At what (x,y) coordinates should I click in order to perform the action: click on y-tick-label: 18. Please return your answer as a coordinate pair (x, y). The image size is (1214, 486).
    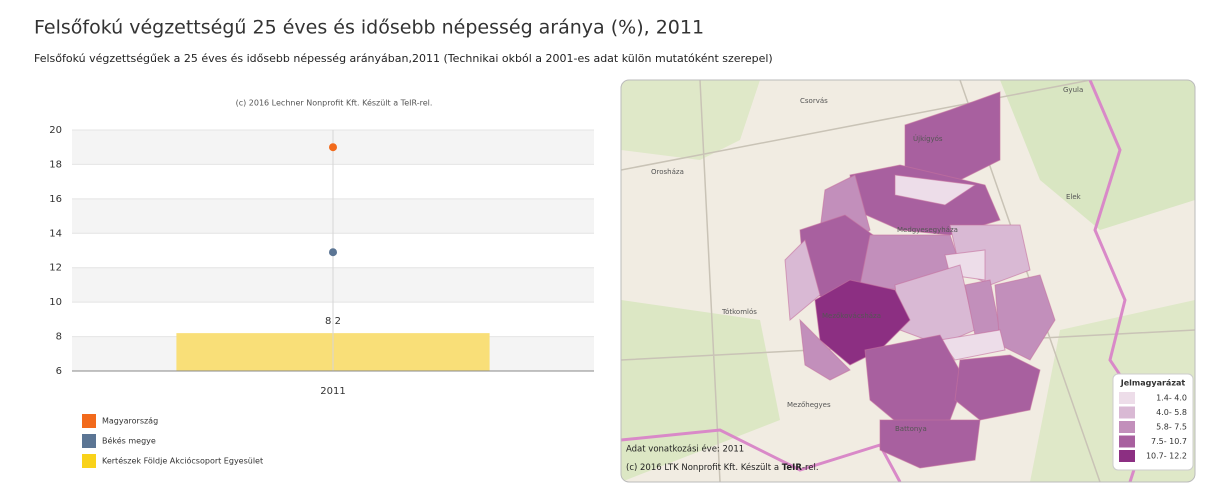
    Looking at the image, I should click on (55, 164).